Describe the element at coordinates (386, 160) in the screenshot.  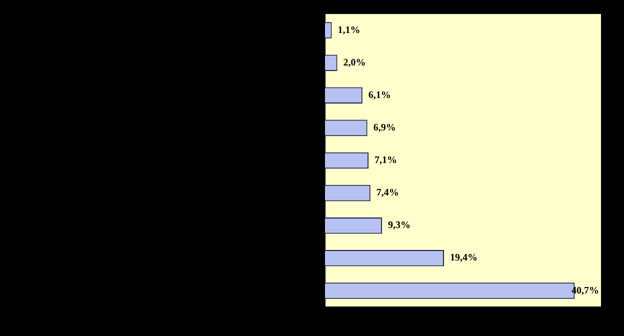
I see `data-label: 7,1%` at that location.